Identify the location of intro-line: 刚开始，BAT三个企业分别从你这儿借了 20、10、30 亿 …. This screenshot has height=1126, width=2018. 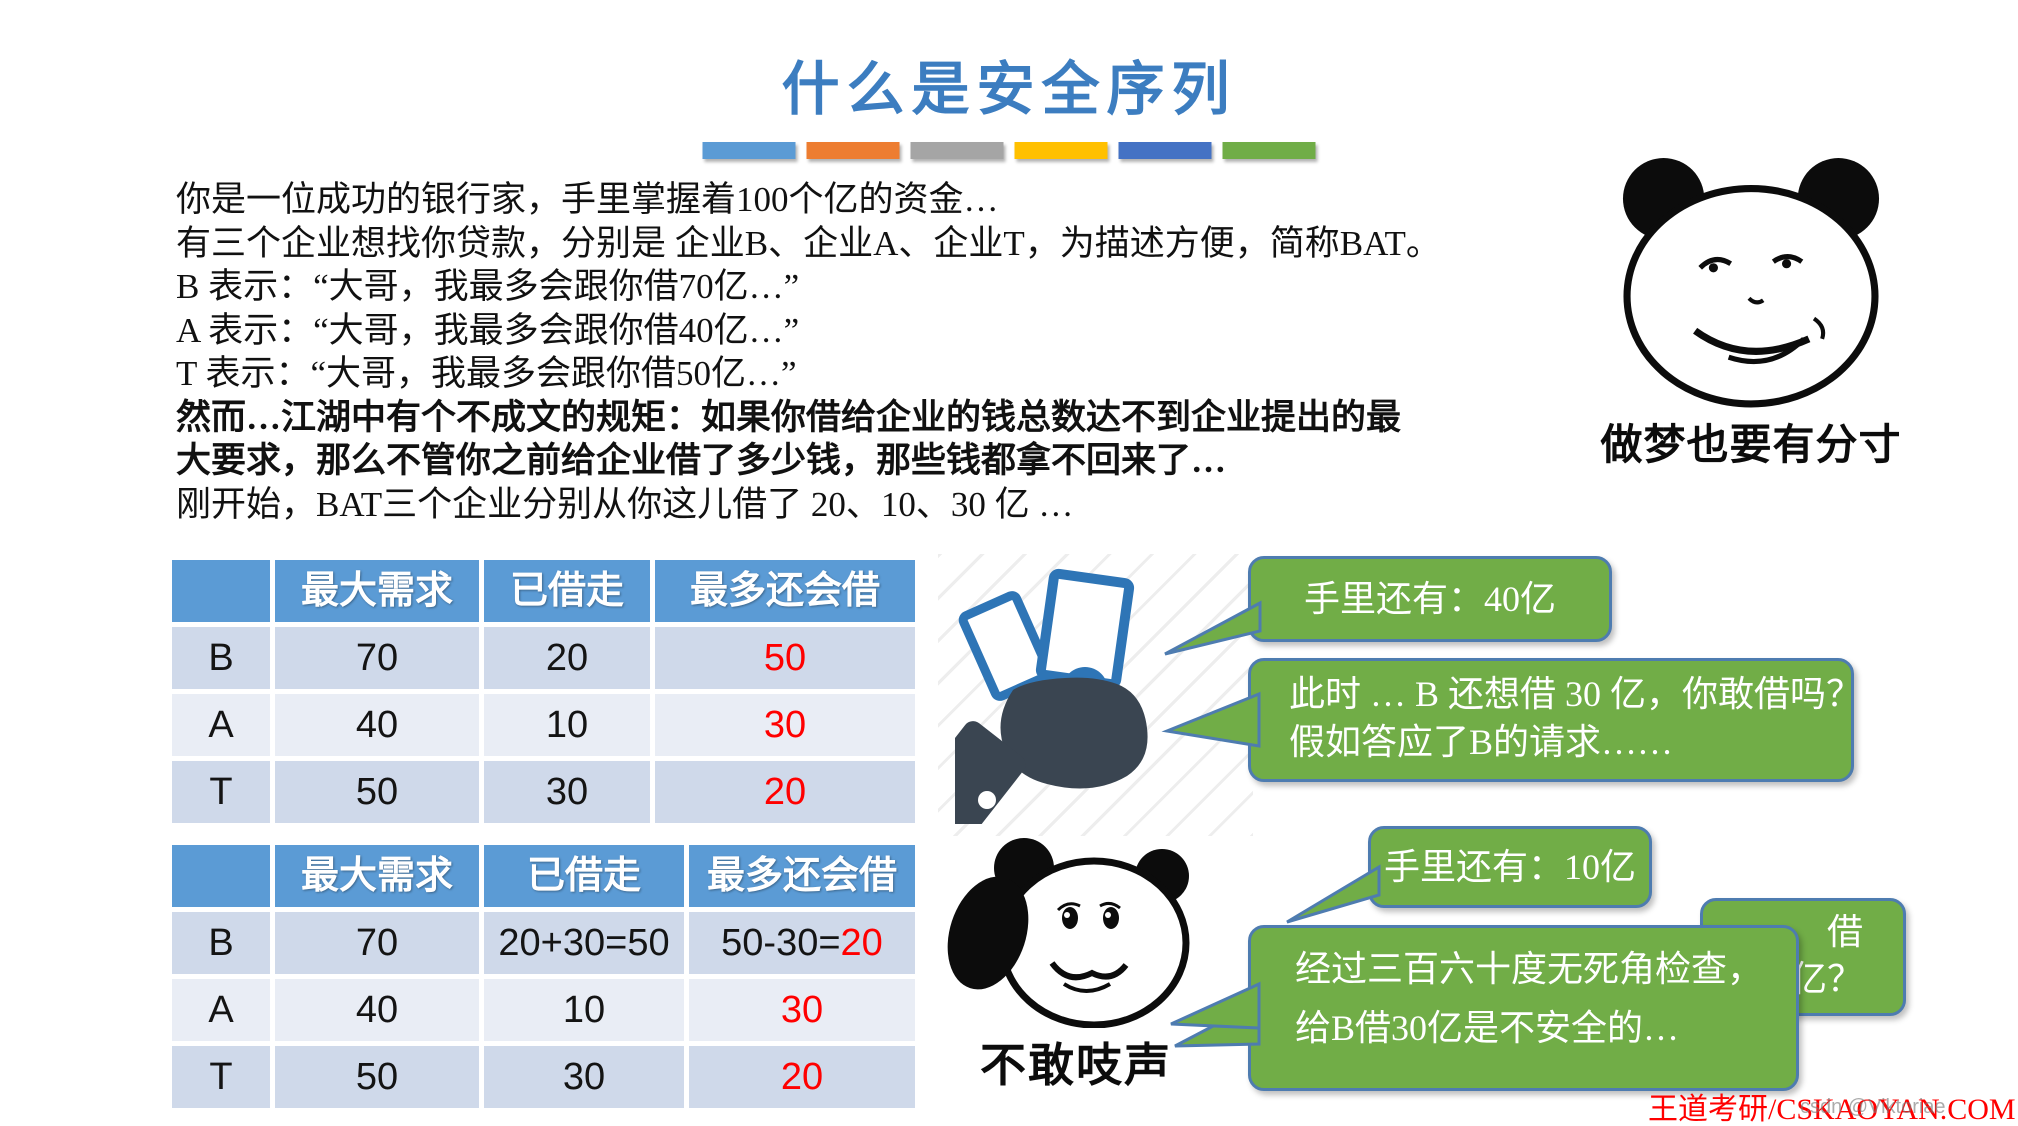
(625, 504).